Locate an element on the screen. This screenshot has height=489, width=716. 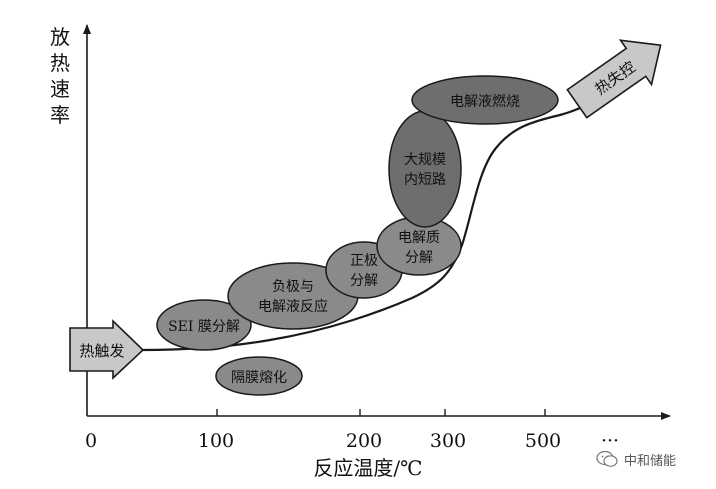
watermark-text: 中和储能 is located at coordinates (650, 461).